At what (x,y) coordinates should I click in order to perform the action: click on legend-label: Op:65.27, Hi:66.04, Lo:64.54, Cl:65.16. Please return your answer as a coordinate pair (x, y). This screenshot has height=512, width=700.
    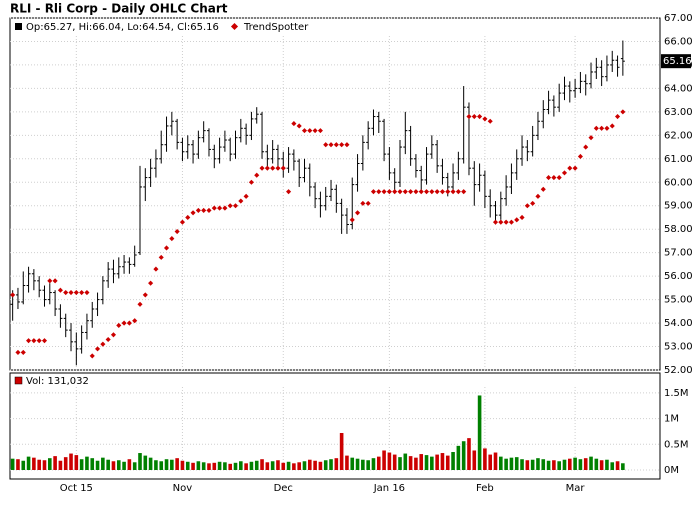
    Looking at the image, I should click on (122, 27).